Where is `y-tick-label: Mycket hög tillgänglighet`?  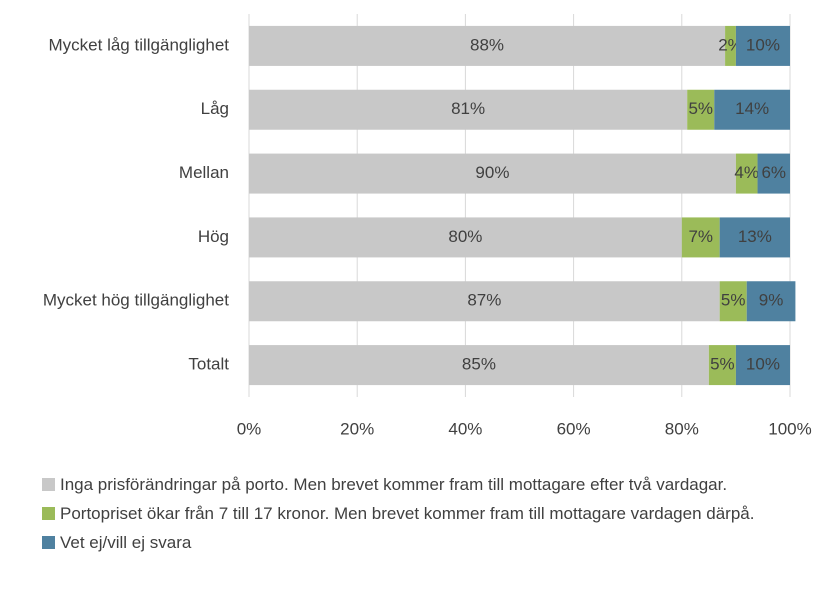 y-tick-label: Mycket hög tillgänglighet is located at coordinates (136, 300).